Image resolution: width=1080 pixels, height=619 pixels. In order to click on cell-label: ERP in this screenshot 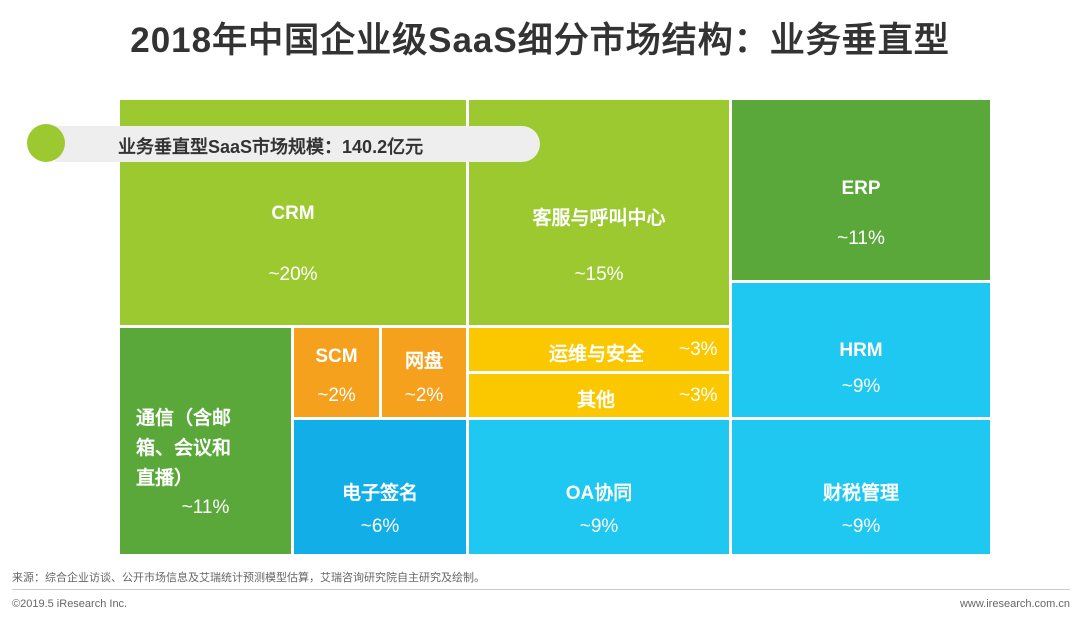, I will do `click(861, 188)`.